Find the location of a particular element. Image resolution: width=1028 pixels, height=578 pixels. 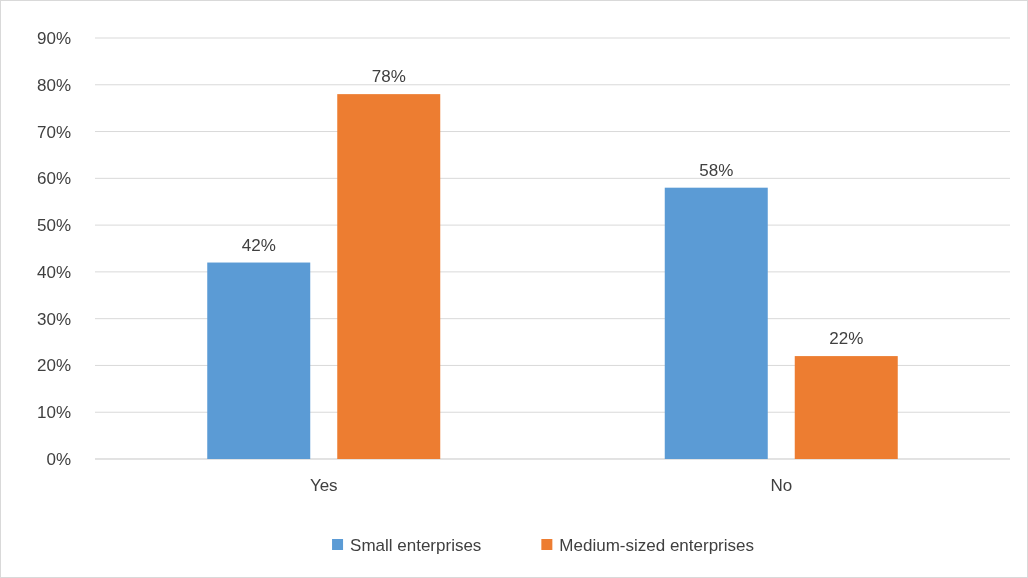

y-tick-label: 60% is located at coordinates (53, 179).